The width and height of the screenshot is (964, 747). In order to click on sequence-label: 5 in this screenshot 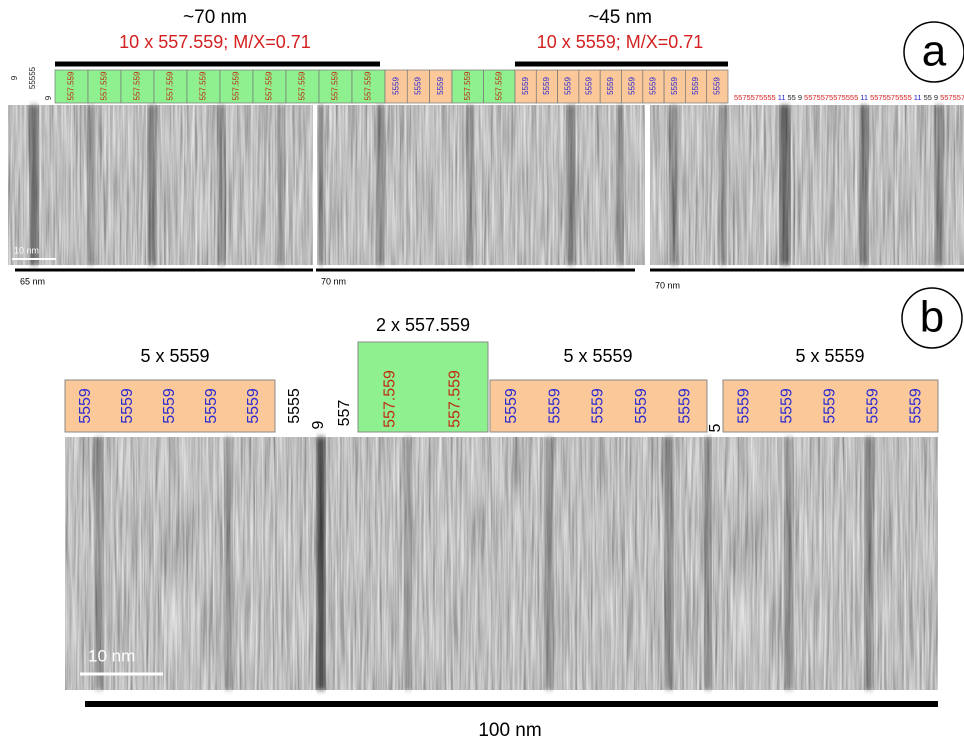, I will do `click(715, 427)`.